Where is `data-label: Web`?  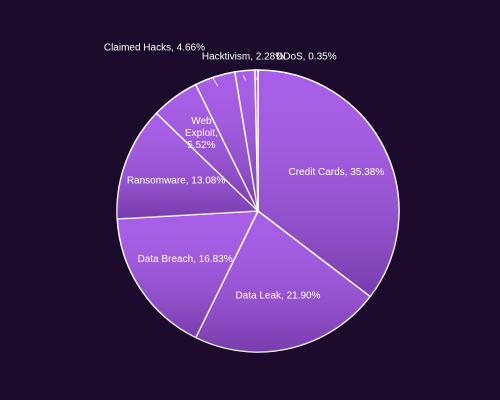
data-label: Web is located at coordinates (201, 121).